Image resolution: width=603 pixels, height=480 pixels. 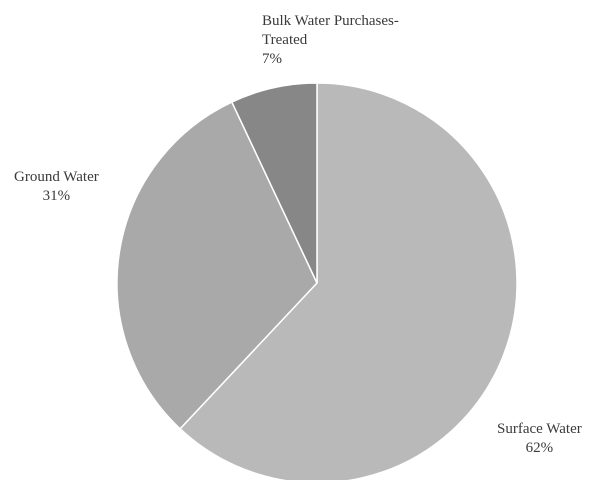 I want to click on data-label-surface-water: Surface Water 62%, so click(x=539, y=439).